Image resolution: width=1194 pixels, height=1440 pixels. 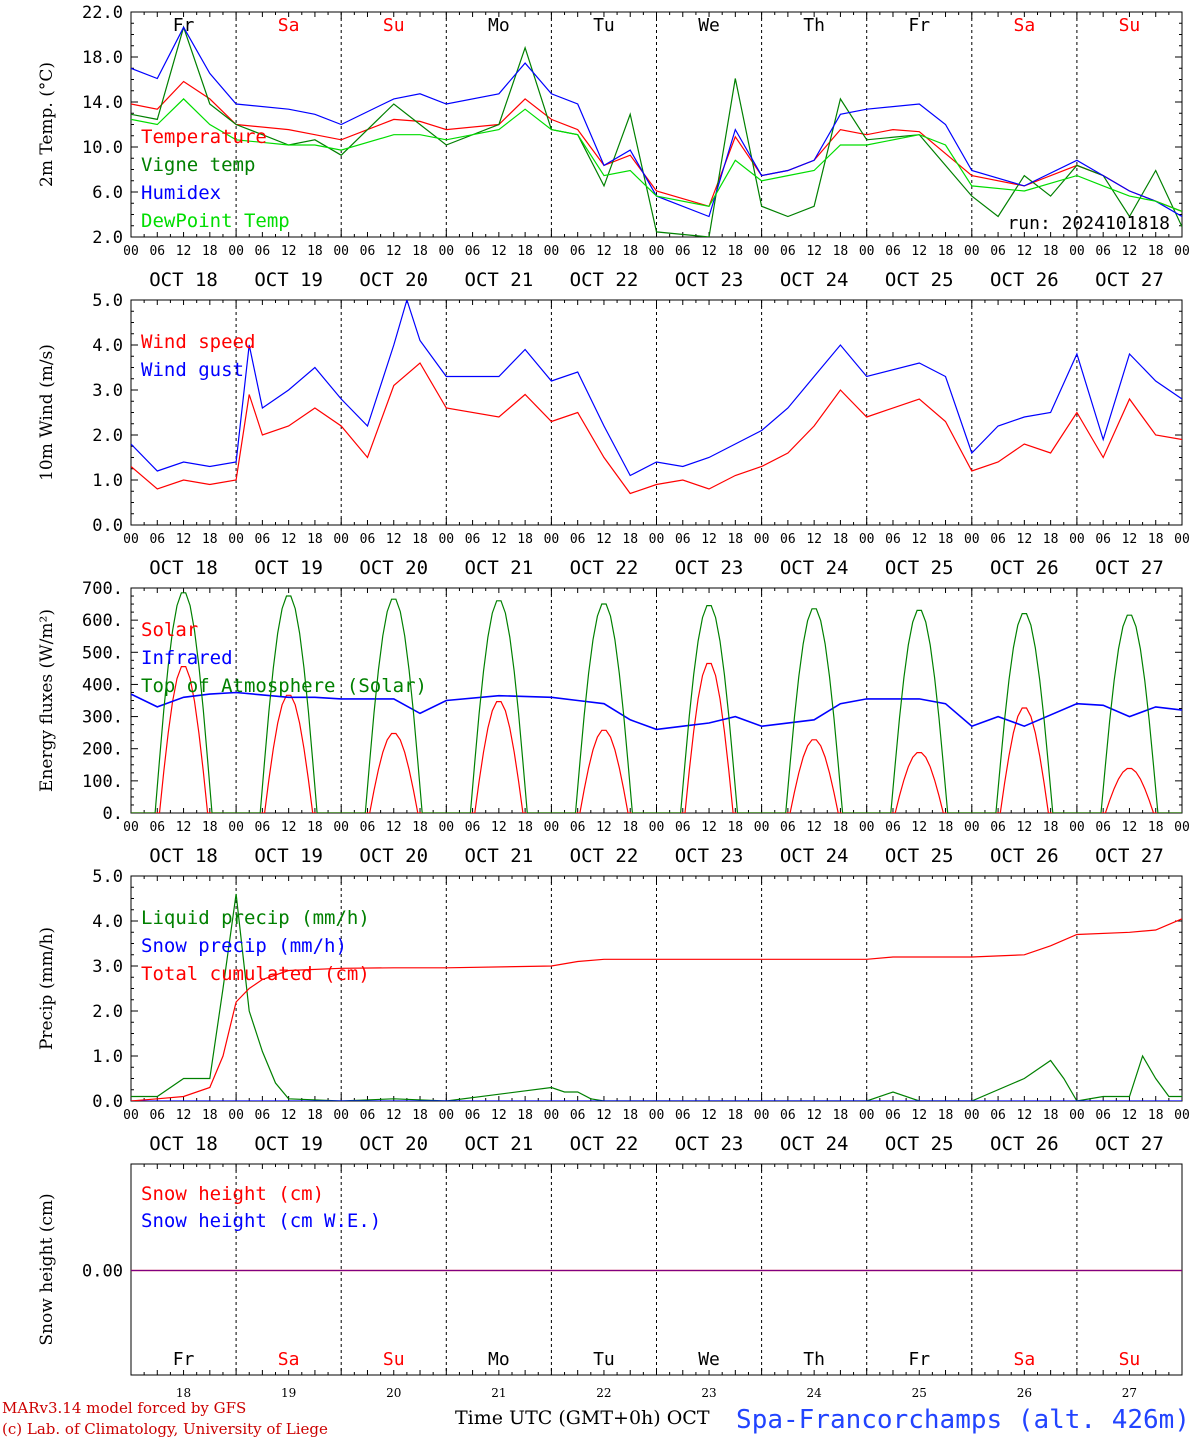 I want to click on y-axis-label: Precip (mm/h), so click(x=47, y=988).